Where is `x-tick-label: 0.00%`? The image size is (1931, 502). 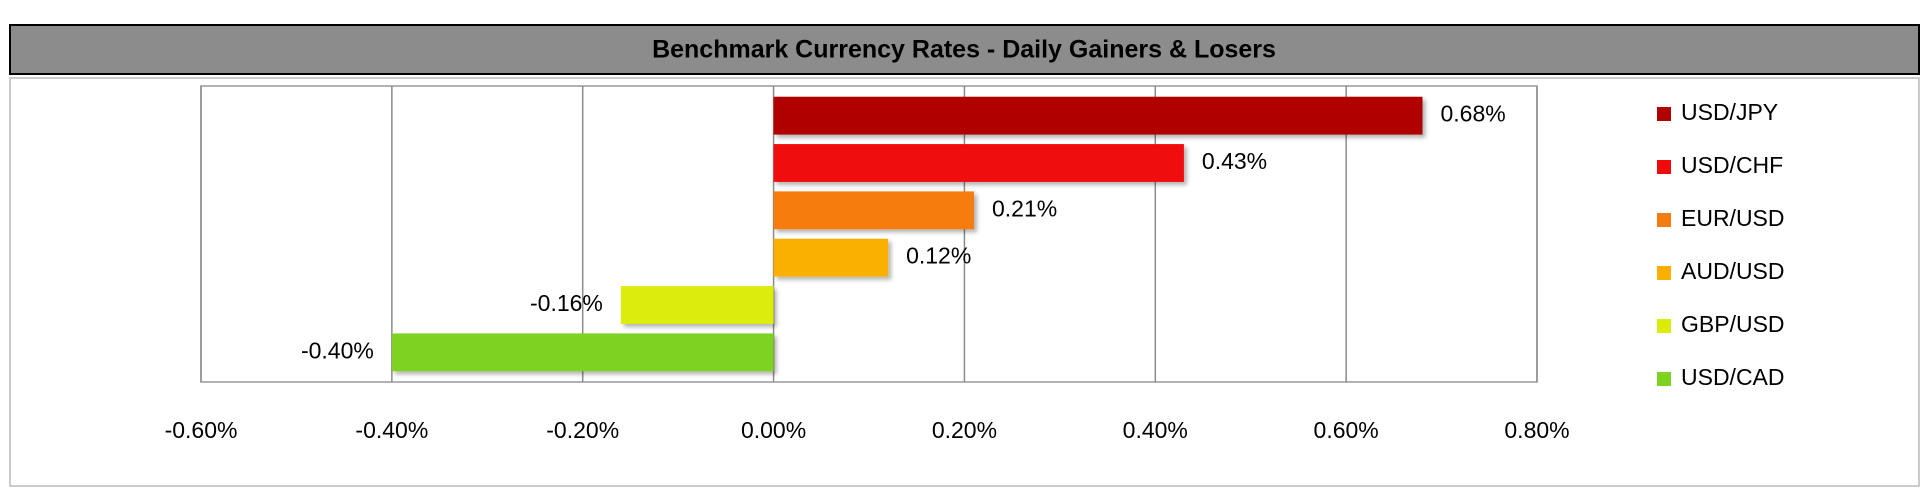
x-tick-label: 0.00% is located at coordinates (773, 430).